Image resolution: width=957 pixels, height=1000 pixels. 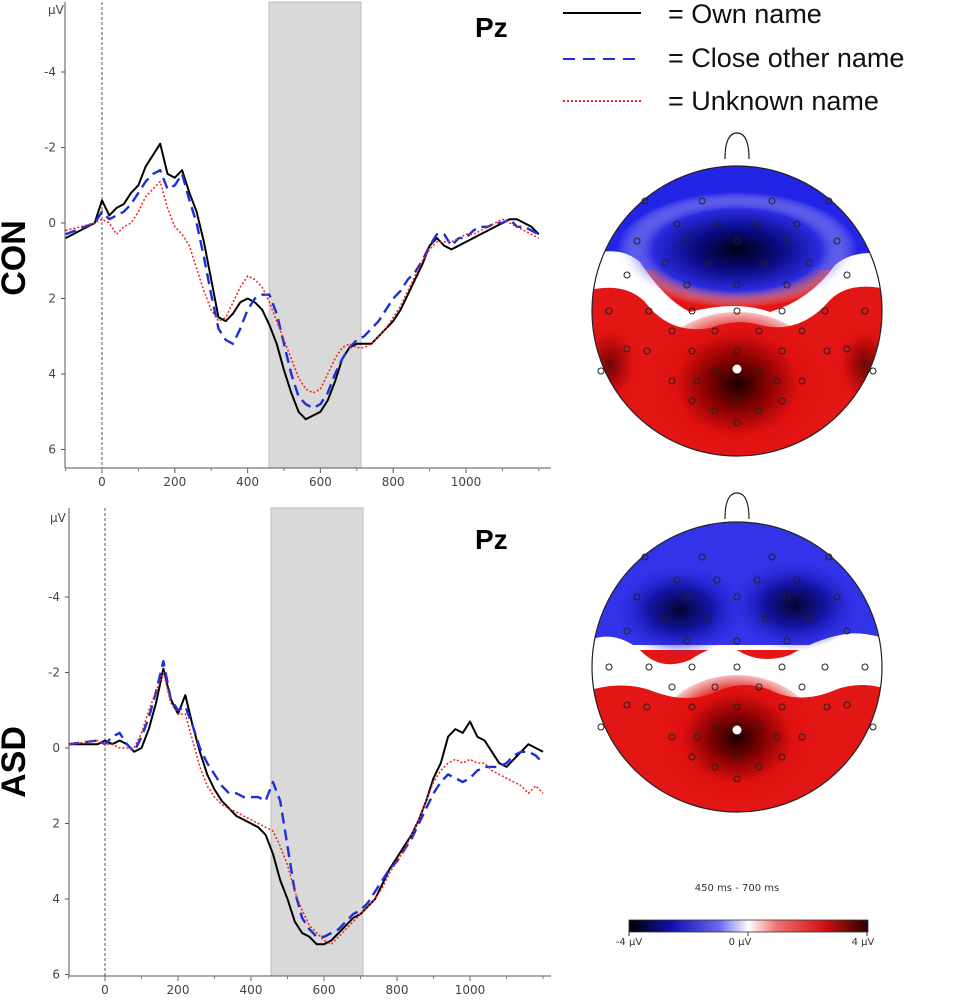 What do you see at coordinates (737, 146) in the screenshot?
I see `nose-shape` at bounding box center [737, 146].